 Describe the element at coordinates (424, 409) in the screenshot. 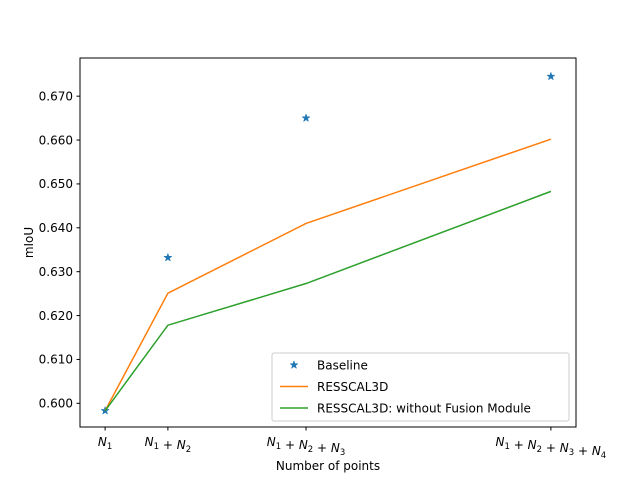

I see `legend-label: RESSCAL3D: without Fusion Module` at that location.